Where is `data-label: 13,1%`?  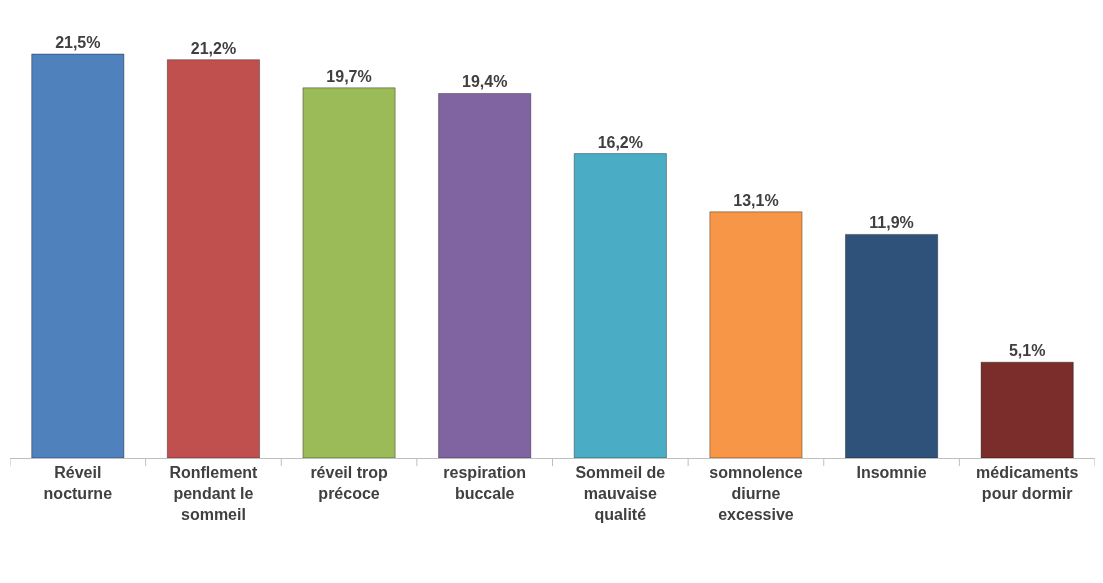
data-label: 13,1% is located at coordinates (756, 200).